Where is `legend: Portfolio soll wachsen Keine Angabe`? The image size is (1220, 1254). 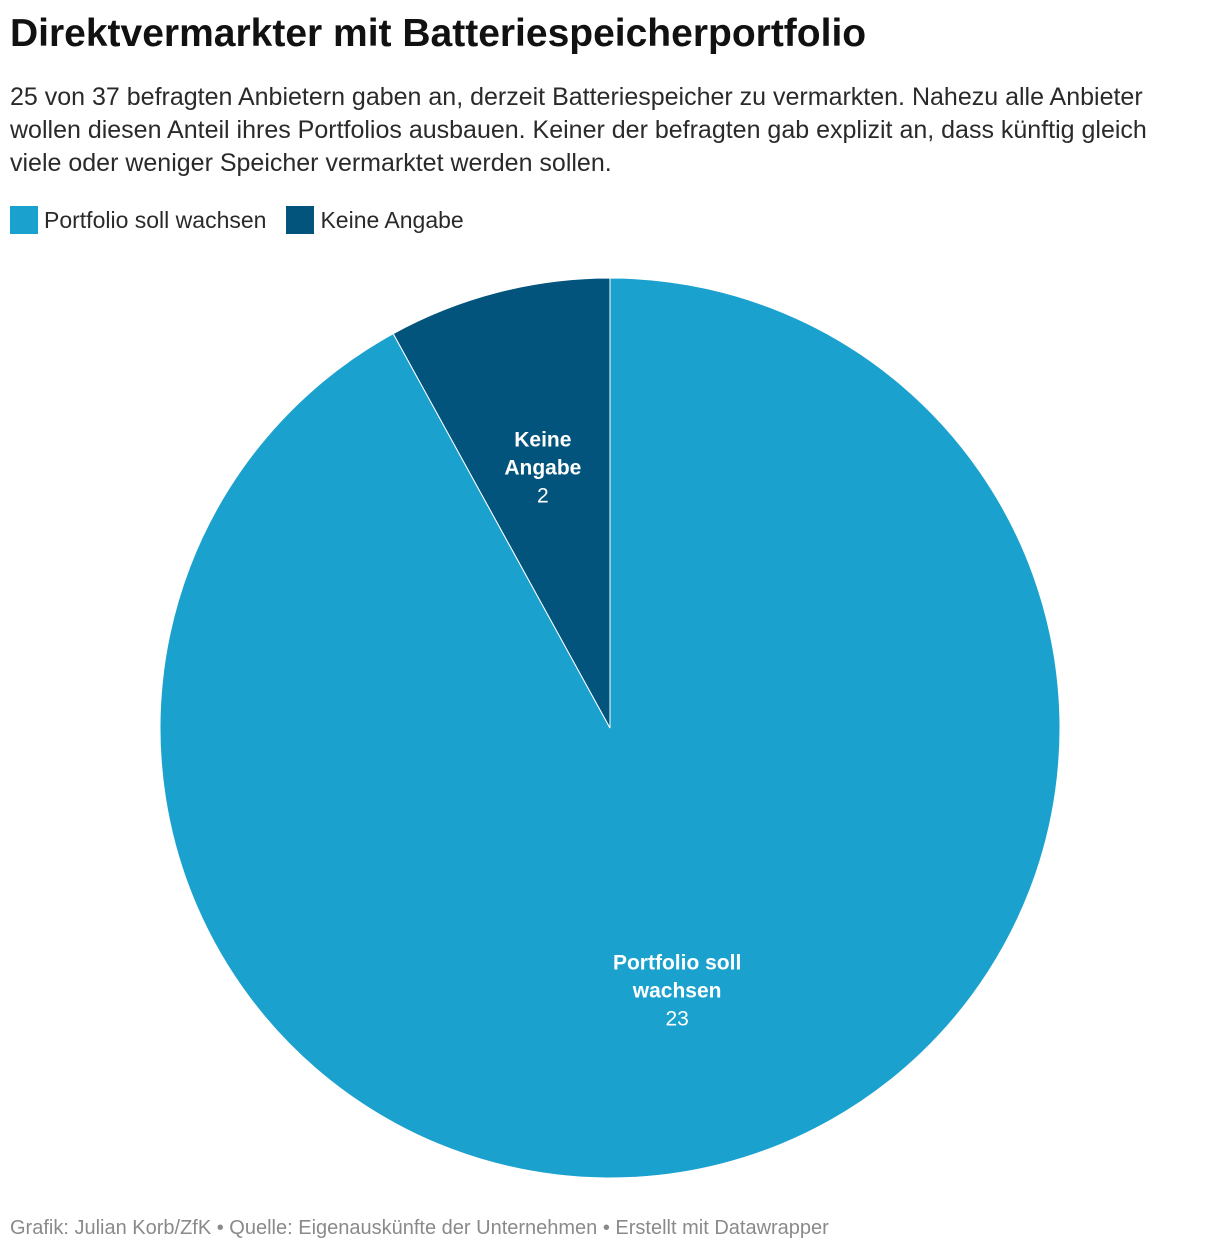 legend: Portfolio soll wachsen Keine Angabe is located at coordinates (247, 220).